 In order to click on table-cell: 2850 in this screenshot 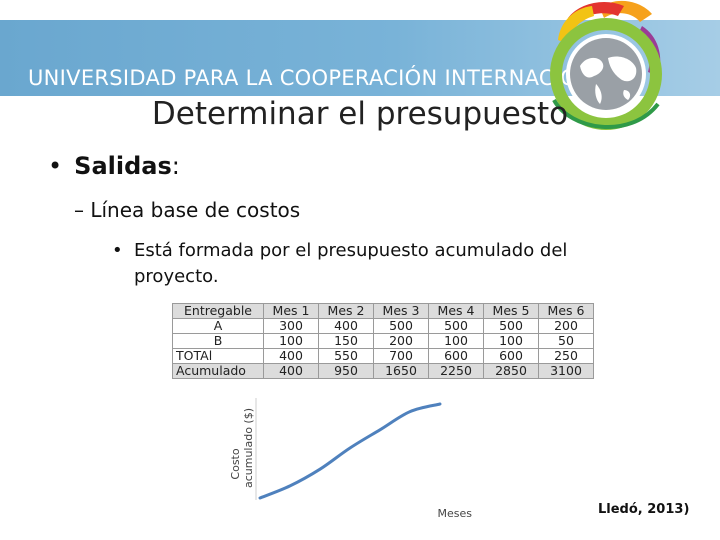, I will do `click(511, 371)`.